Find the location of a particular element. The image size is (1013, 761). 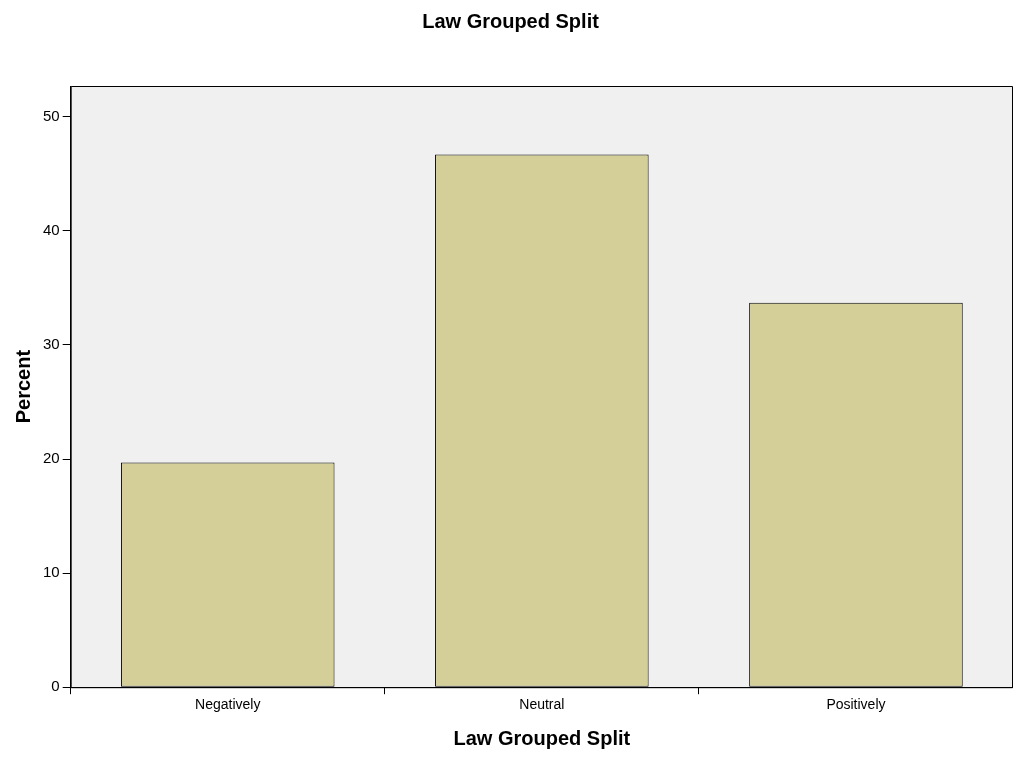

x-tick-label: Negatively is located at coordinates (228, 704).